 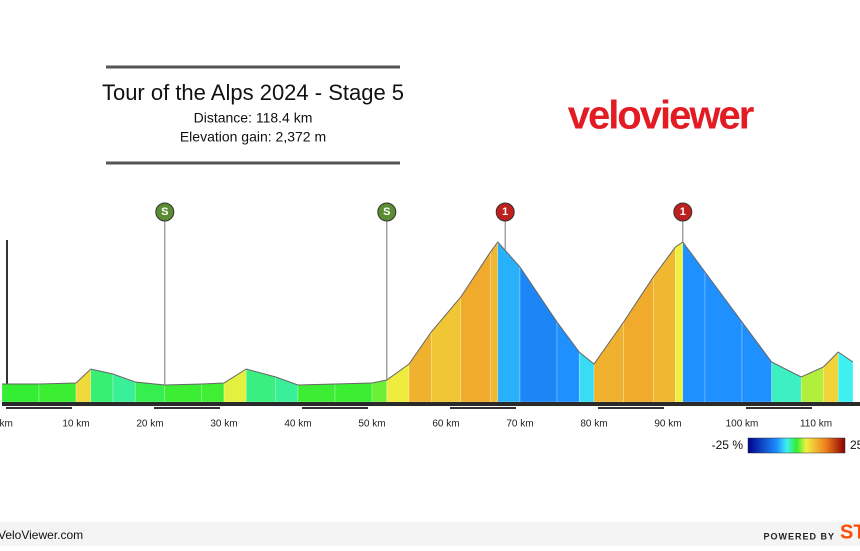 I want to click on footer-right: POWERED BY, so click(x=799, y=536).